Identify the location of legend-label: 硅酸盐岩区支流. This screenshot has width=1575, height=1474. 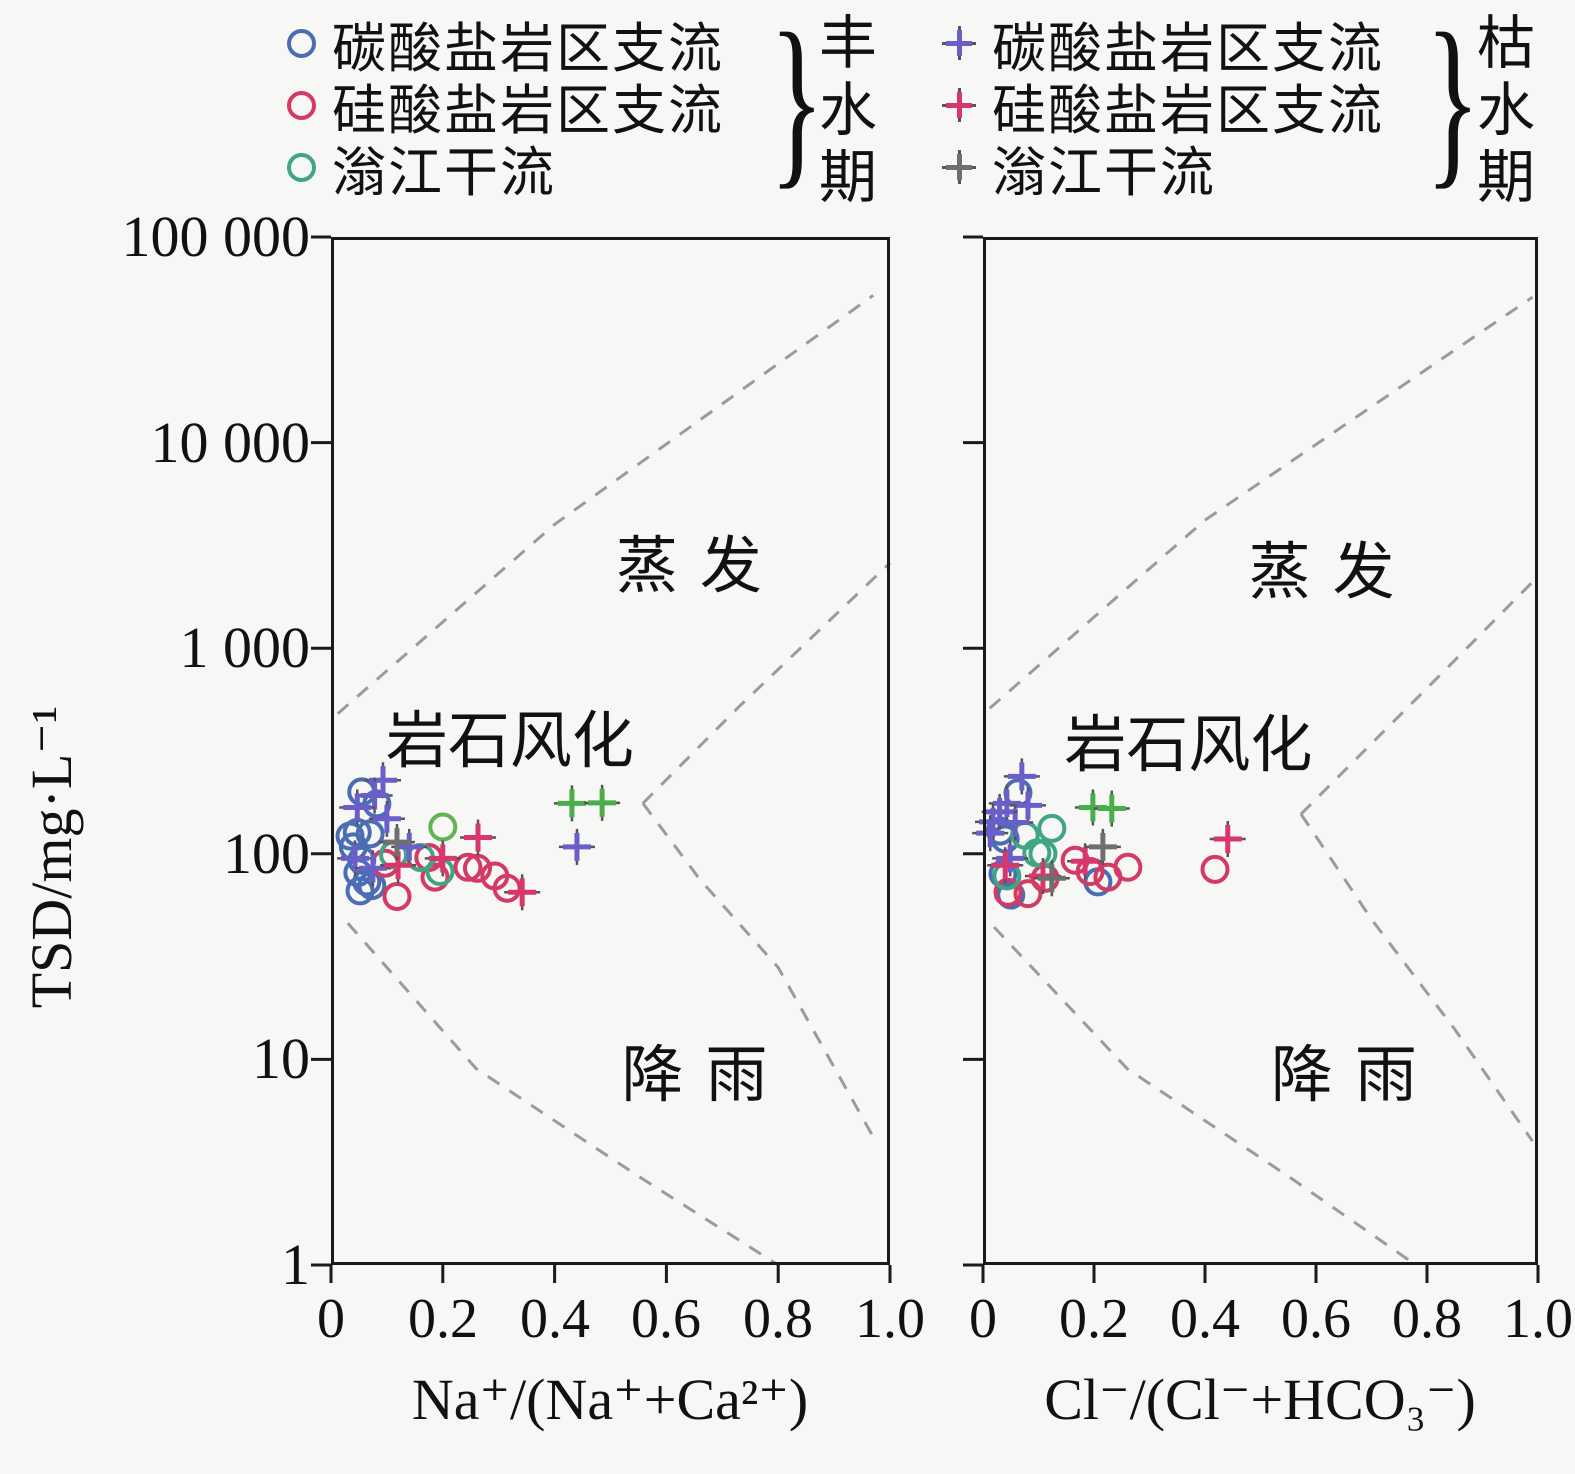
(1188, 110).